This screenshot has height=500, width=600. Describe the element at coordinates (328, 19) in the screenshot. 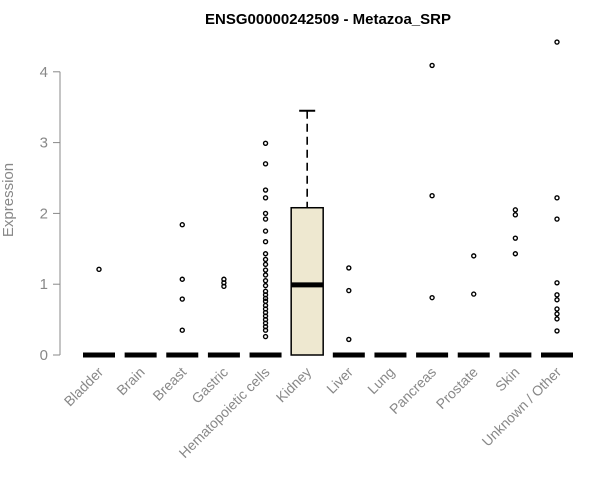

I see `chart-title: ENSG00000242509 - Metazoa_SRP` at that location.